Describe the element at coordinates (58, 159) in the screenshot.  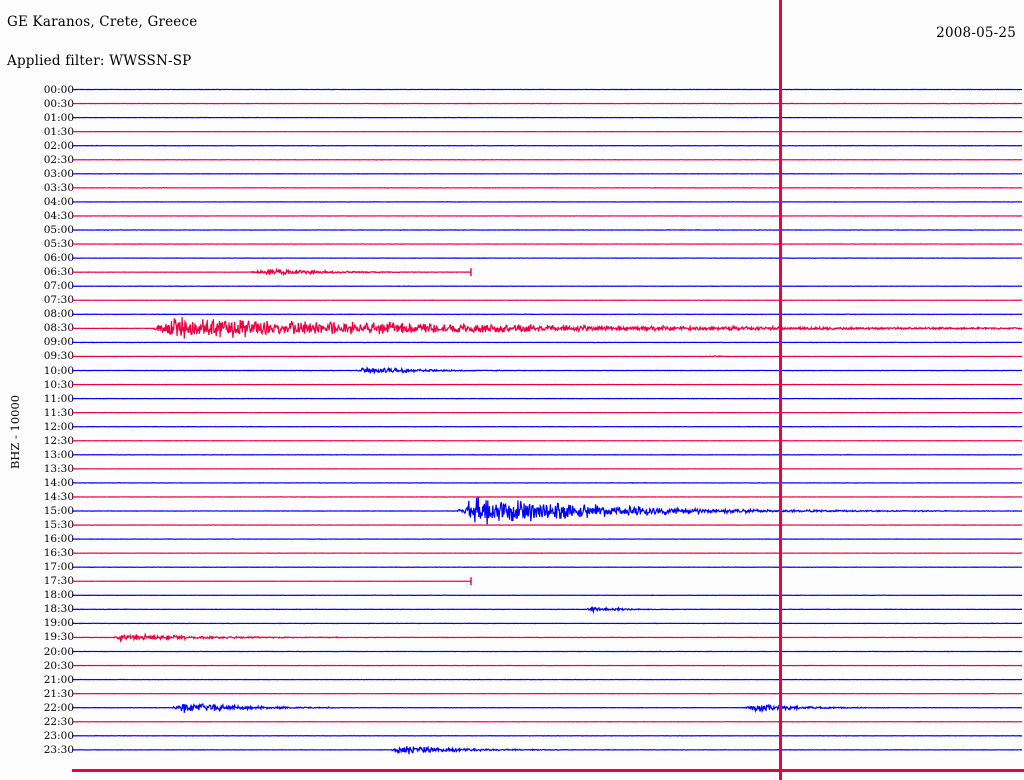
I see `time-label-0230: 02:30` at that location.